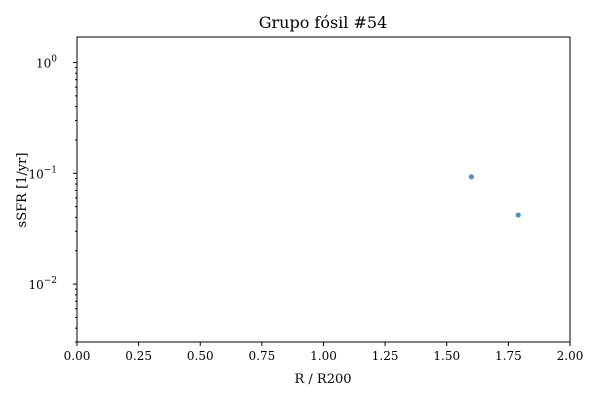 The image size is (600, 400). Describe the element at coordinates (42, 284) in the screenshot. I see `y-tick-label: 10⁻²` at that location.